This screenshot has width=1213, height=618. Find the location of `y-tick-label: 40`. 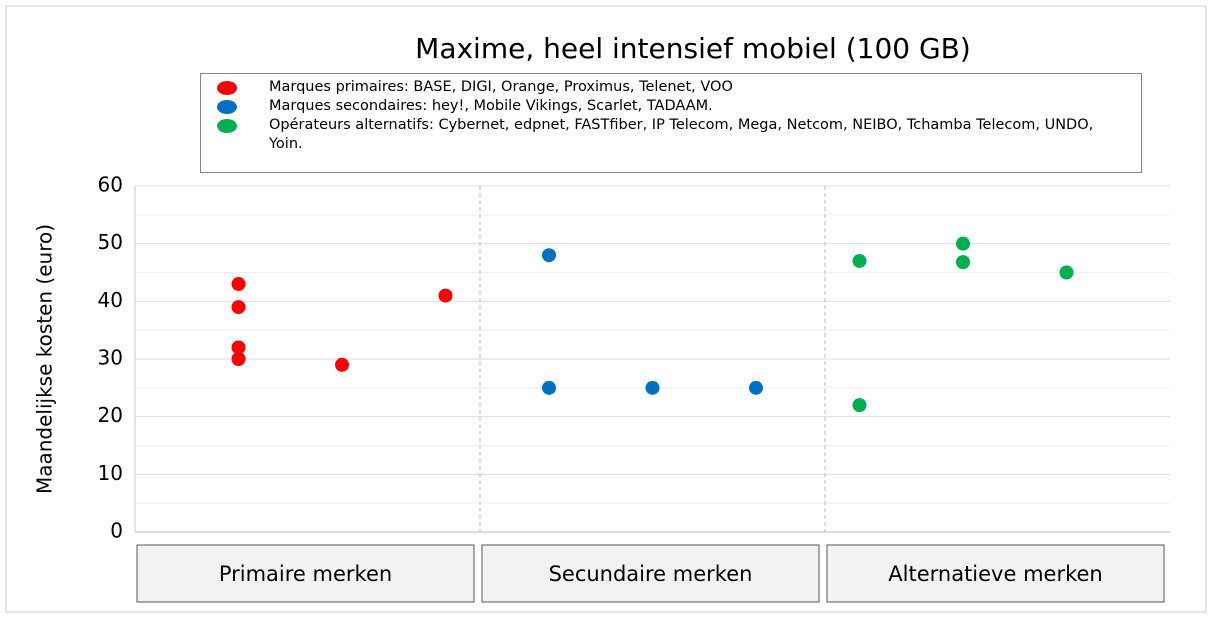

y-tick-label: 40 is located at coordinates (110, 300).